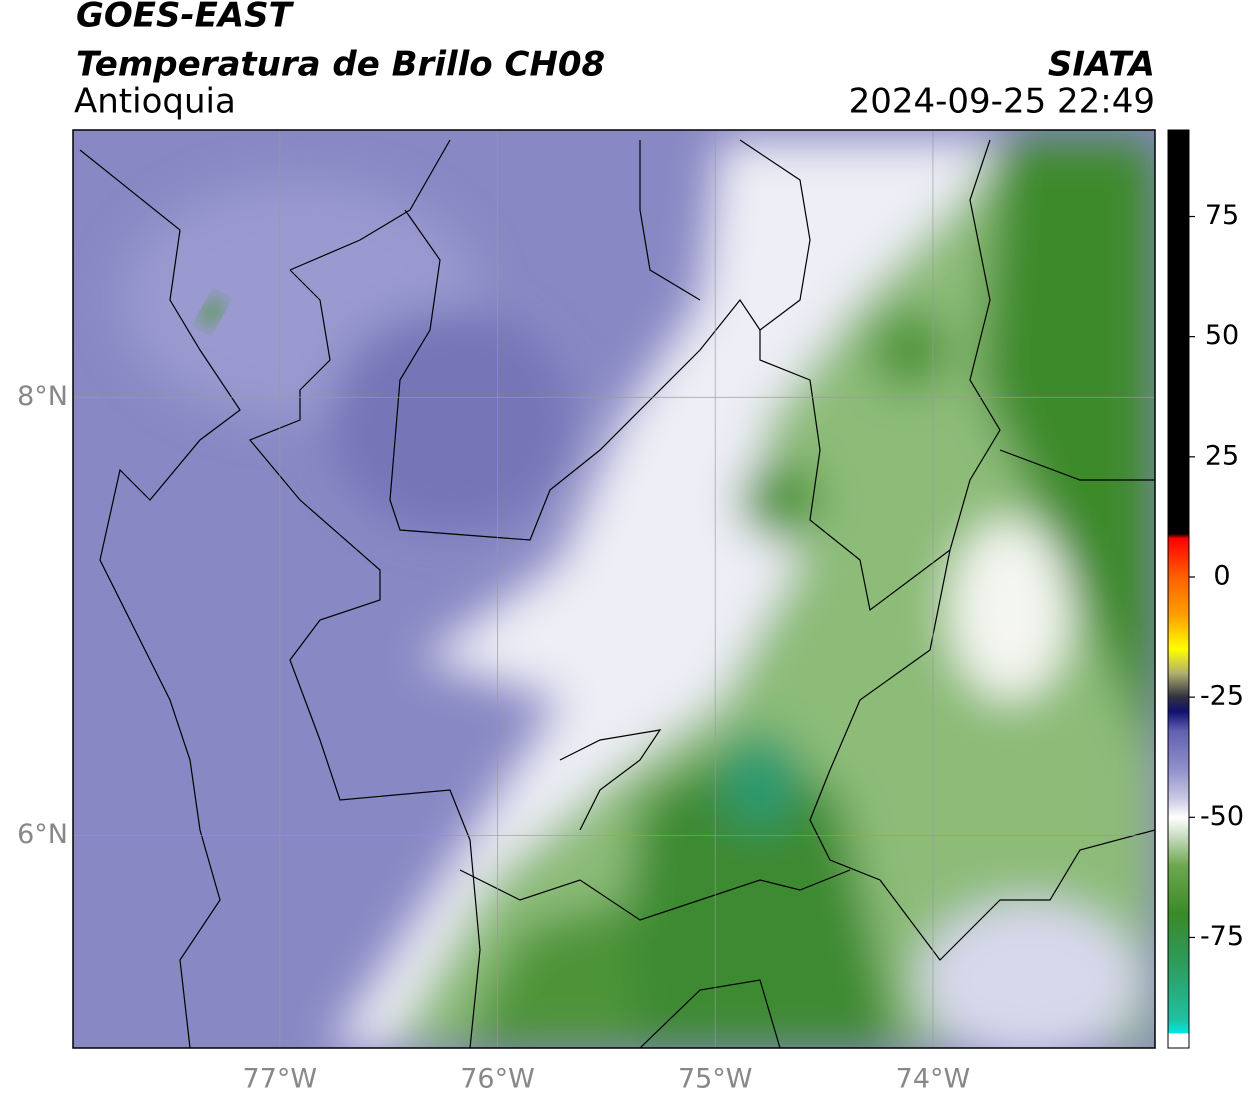  Describe the element at coordinates (340, 65) in the screenshot. I see `subtitle: Temperatura de Brillo CH08` at that location.